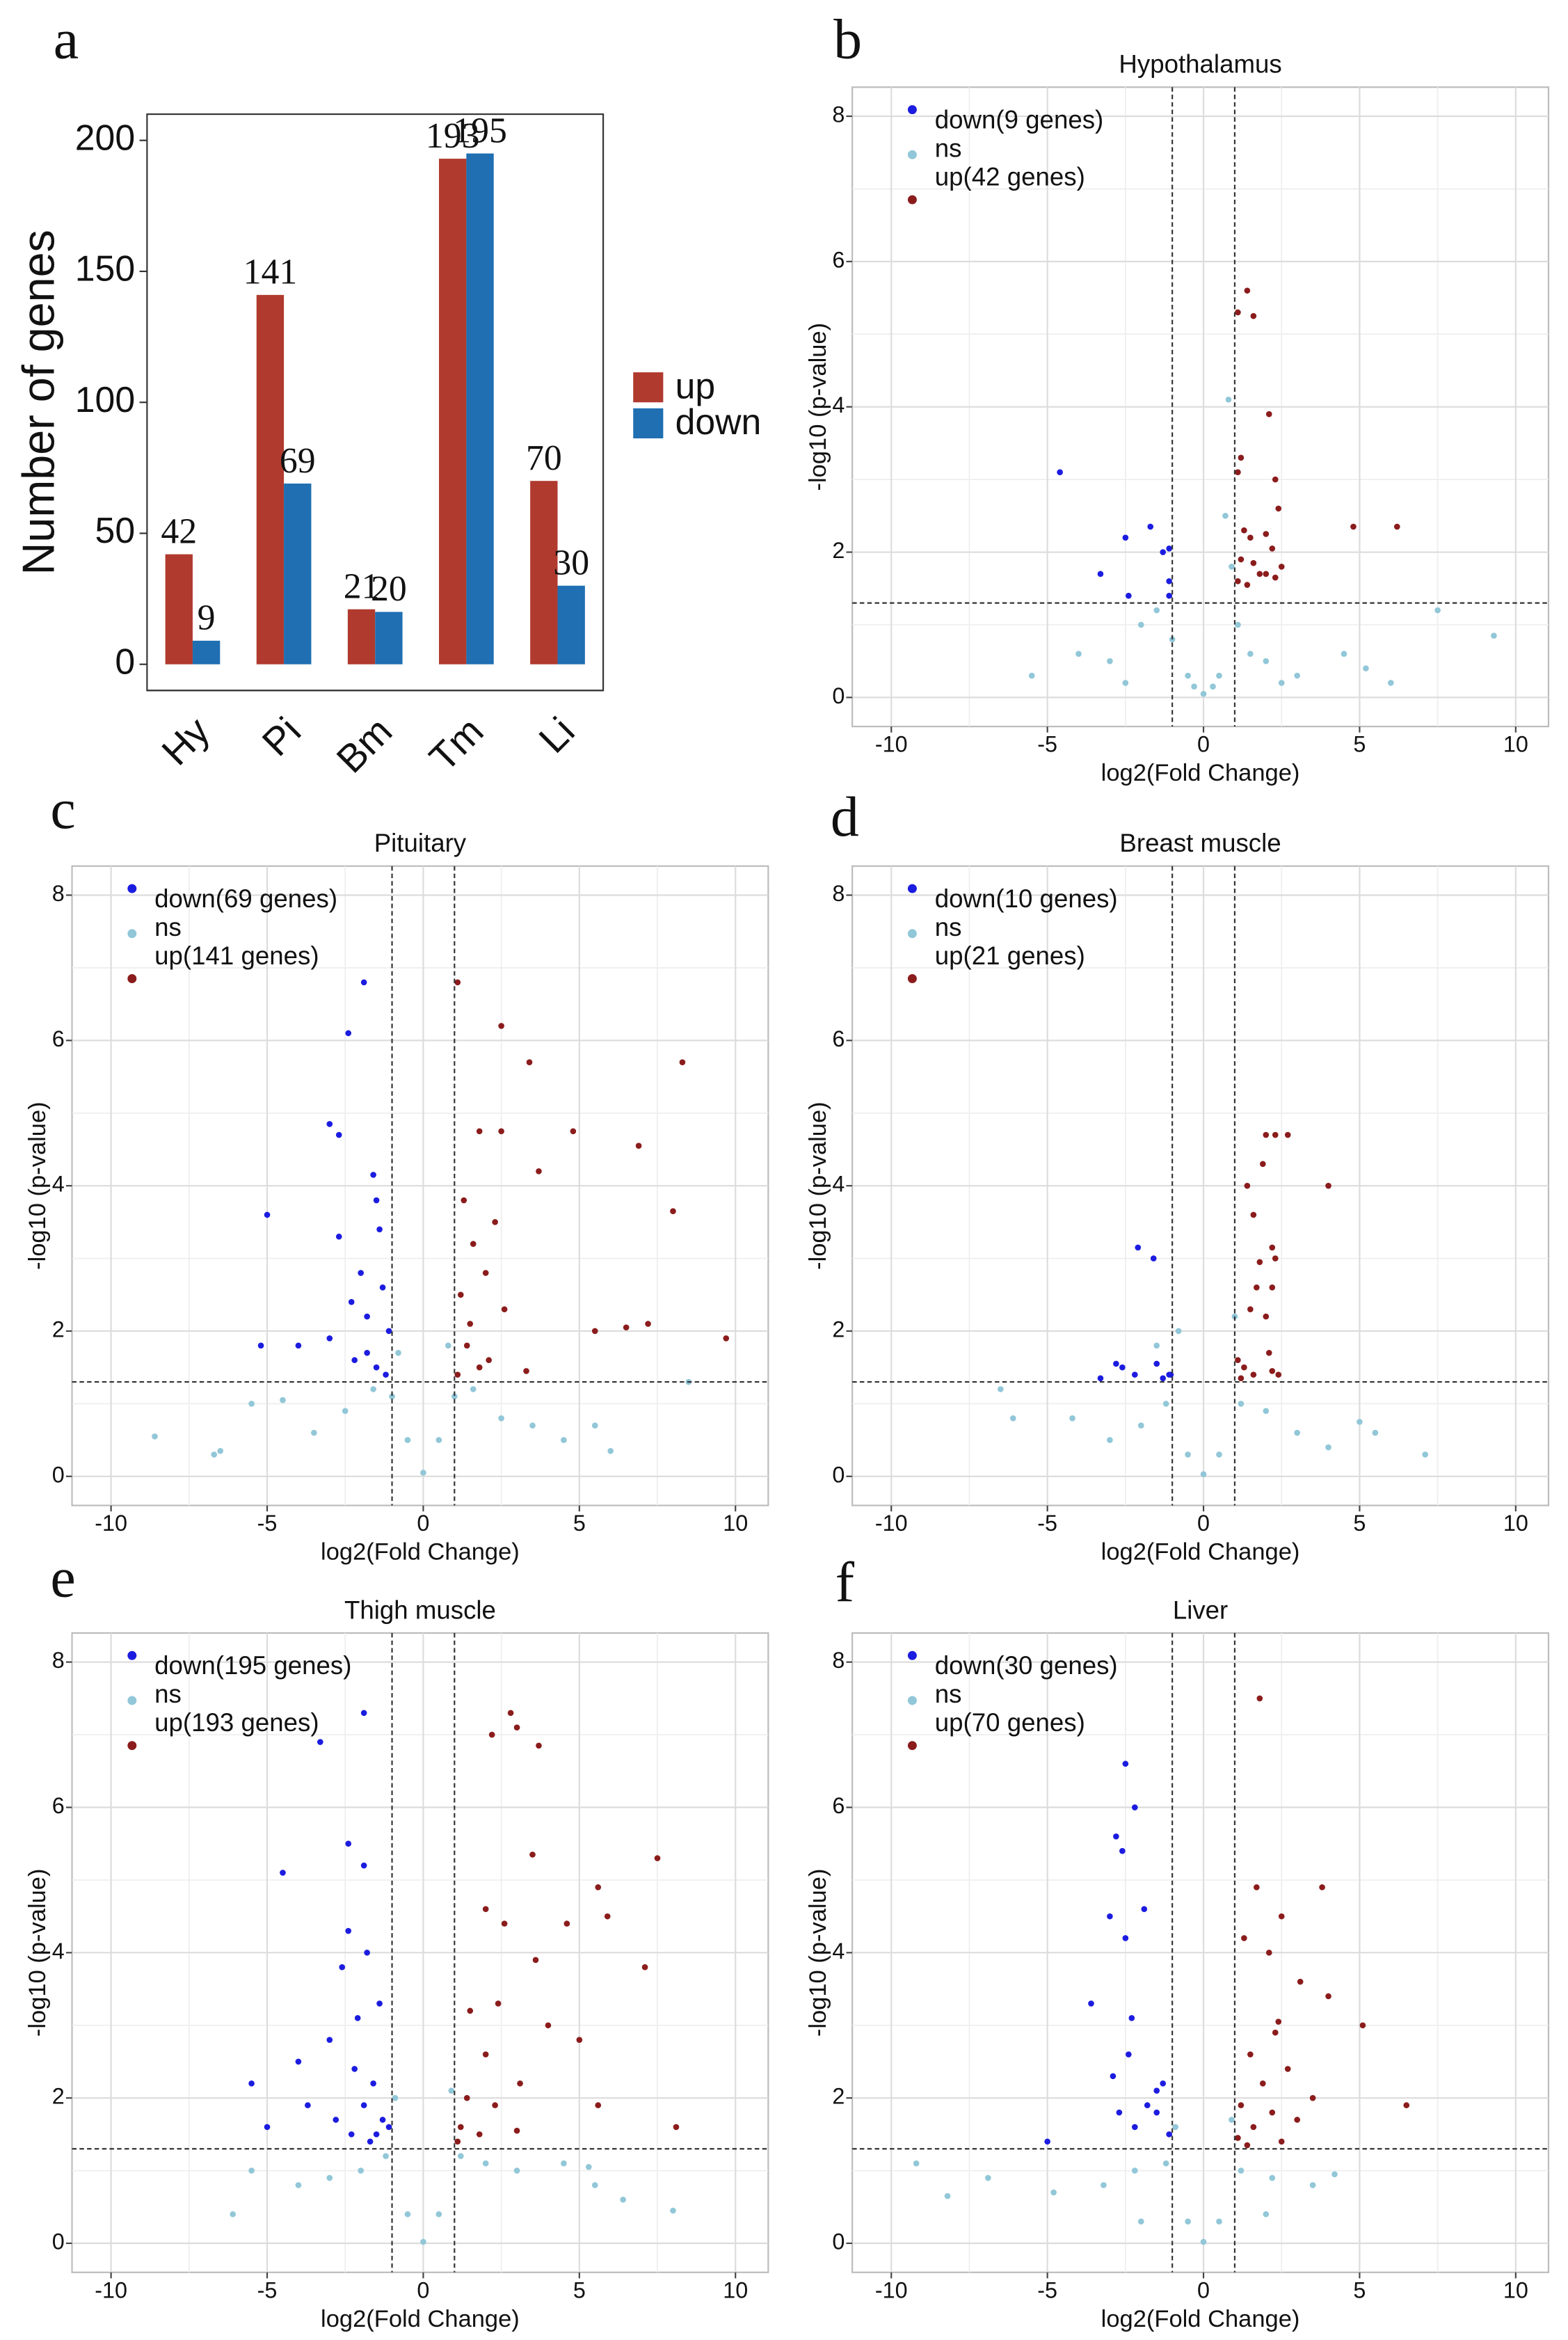 The height and width of the screenshot is (2340, 1568). Describe the element at coordinates (115, 530) in the screenshot. I see `y-tick-label: 50` at that location.